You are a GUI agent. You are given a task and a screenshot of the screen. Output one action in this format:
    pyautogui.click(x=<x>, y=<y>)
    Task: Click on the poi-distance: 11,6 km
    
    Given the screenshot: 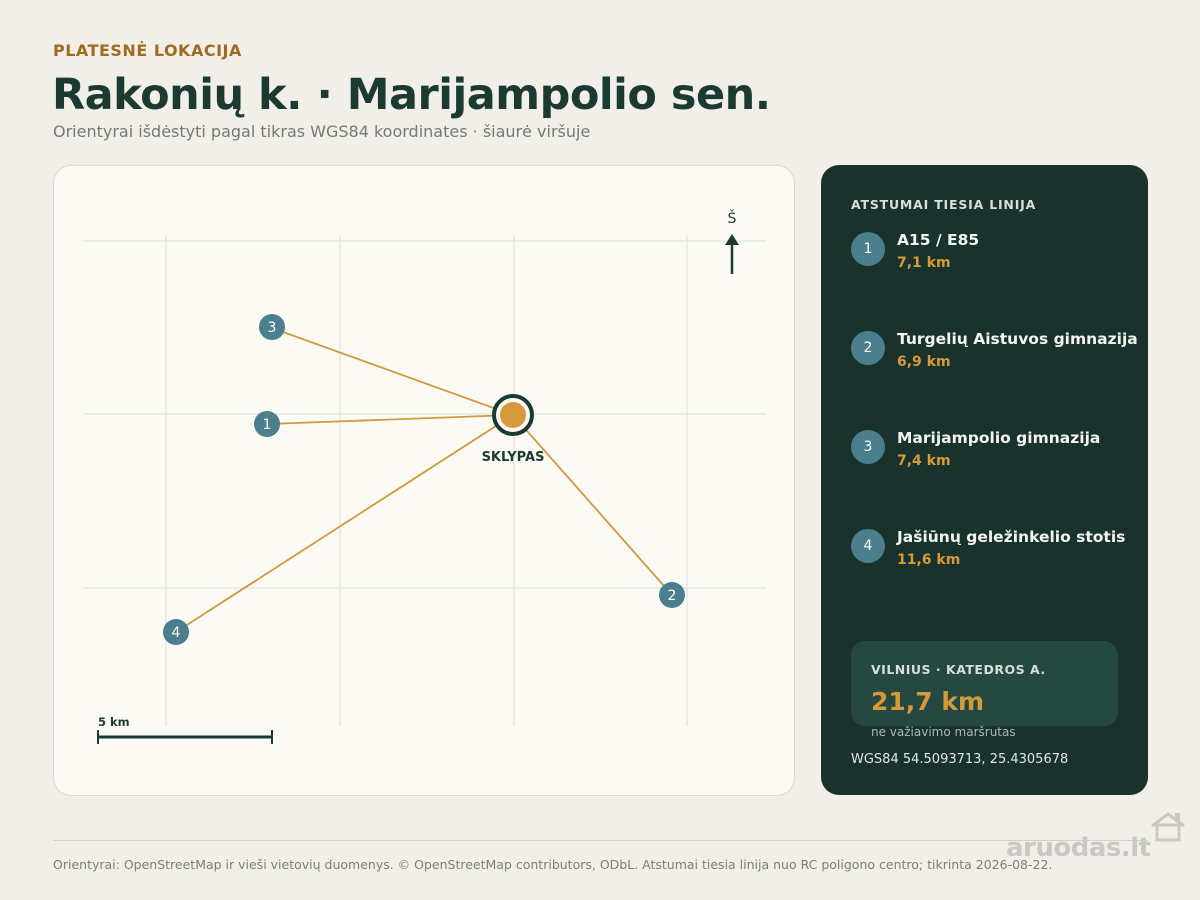 What is the action you would take?
    pyautogui.click(x=929, y=560)
    